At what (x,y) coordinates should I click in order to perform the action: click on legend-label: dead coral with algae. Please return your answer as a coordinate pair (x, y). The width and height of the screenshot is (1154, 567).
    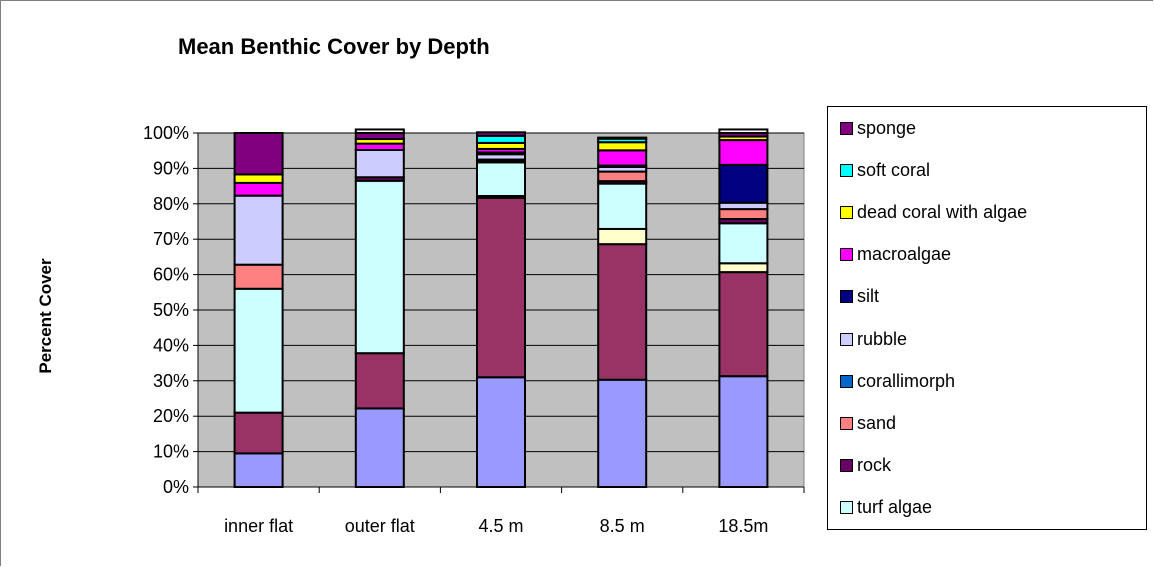
    Looking at the image, I should click on (942, 211).